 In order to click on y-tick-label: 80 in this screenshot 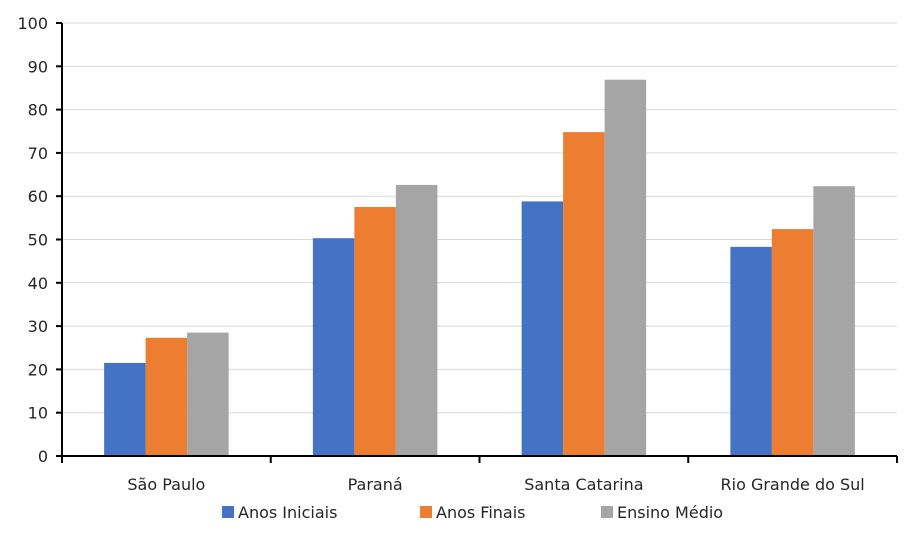, I will do `click(38, 110)`.